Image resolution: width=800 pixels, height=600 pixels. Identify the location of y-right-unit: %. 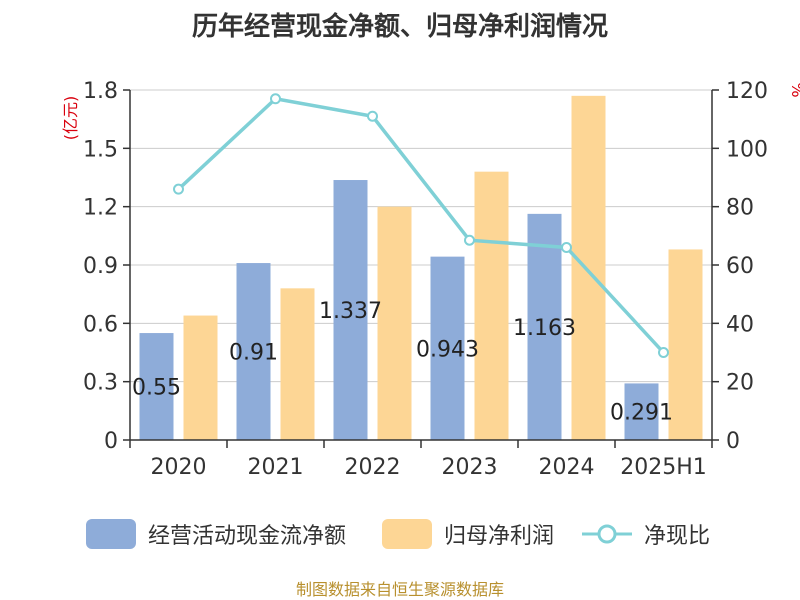
(794, 89).